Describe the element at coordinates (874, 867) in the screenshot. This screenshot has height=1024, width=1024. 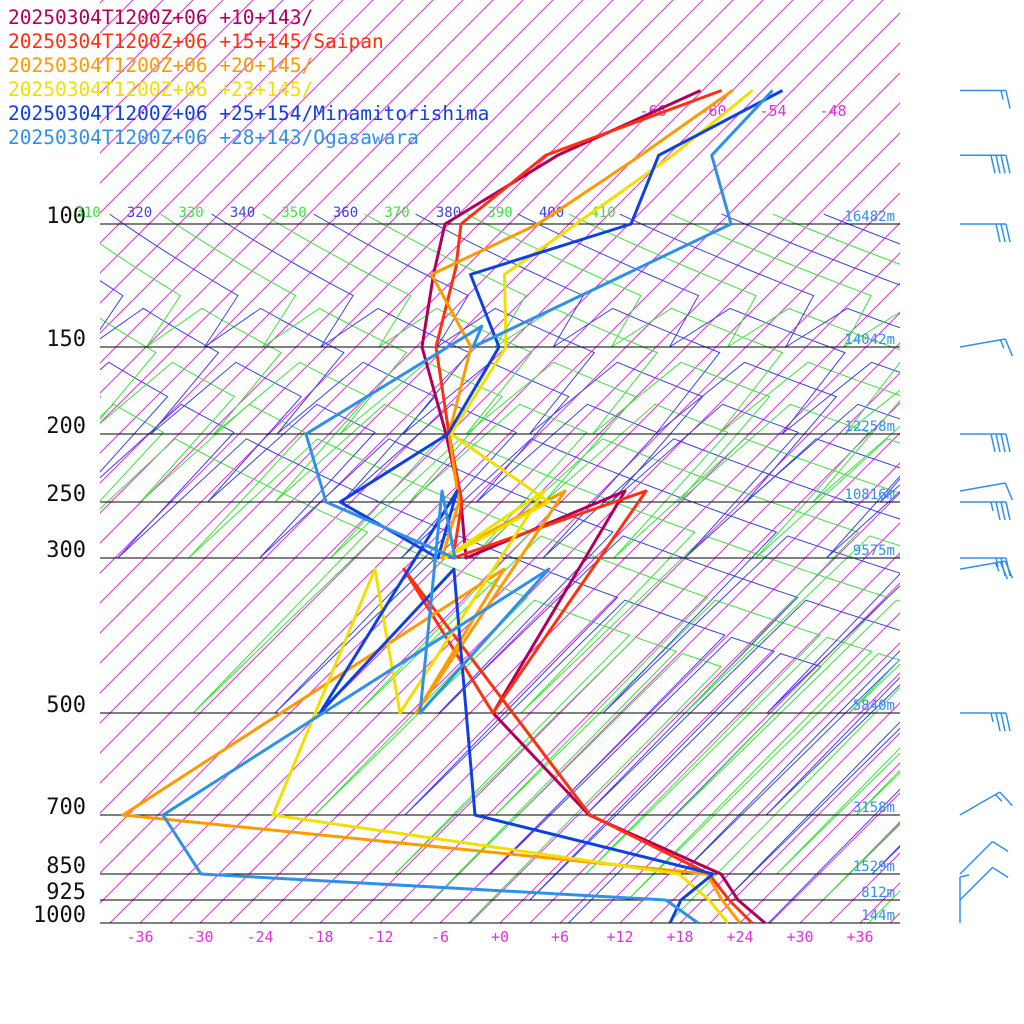
I see `height-label: 1529m` at that location.